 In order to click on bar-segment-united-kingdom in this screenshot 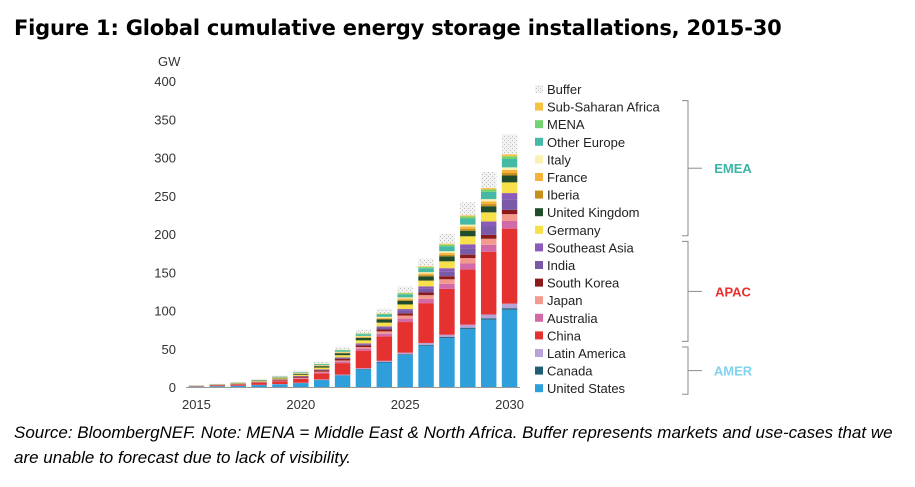, I will do `click(280, 378)`.